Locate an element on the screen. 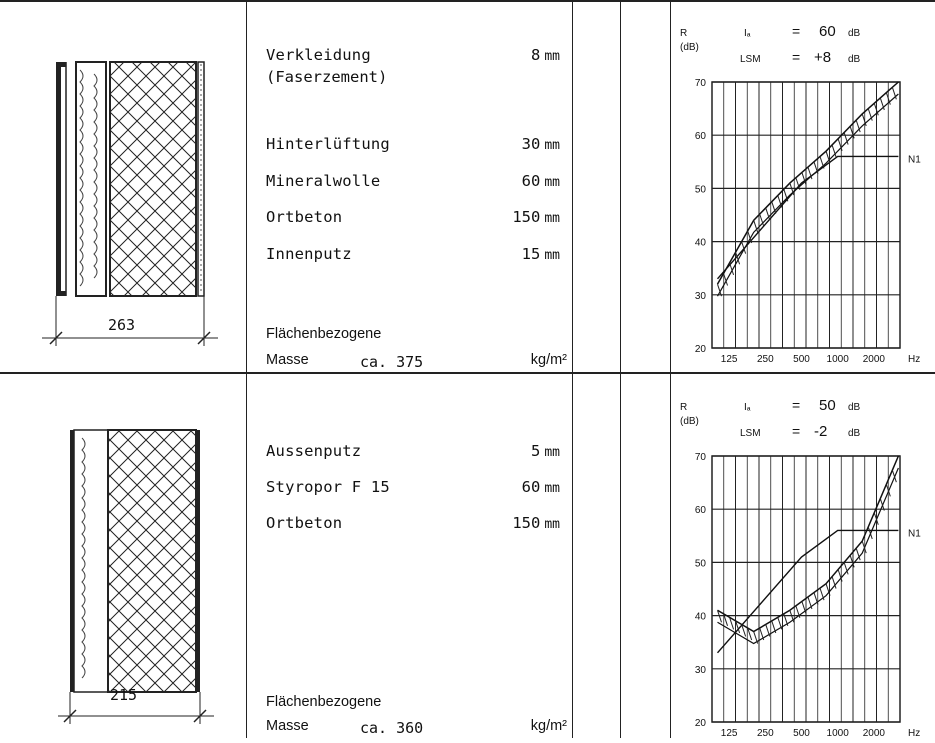  layer-thickness: 150 mm is located at coordinates (536, 523).